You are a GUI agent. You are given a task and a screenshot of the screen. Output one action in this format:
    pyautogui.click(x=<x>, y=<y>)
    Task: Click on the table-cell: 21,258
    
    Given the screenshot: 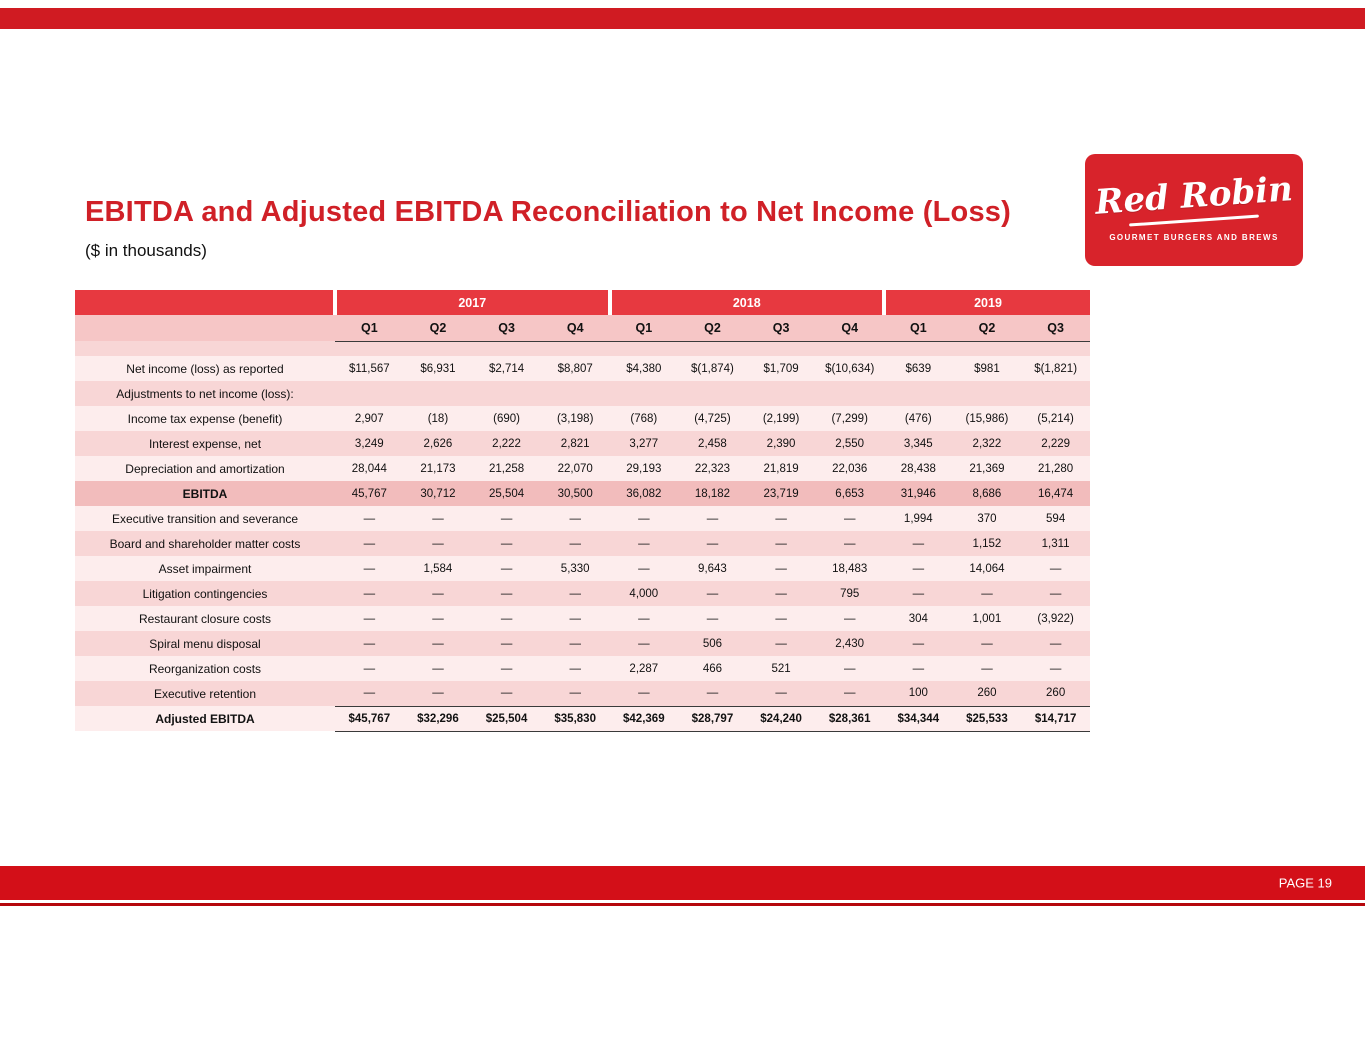 What is the action you would take?
    pyautogui.click(x=506, y=468)
    